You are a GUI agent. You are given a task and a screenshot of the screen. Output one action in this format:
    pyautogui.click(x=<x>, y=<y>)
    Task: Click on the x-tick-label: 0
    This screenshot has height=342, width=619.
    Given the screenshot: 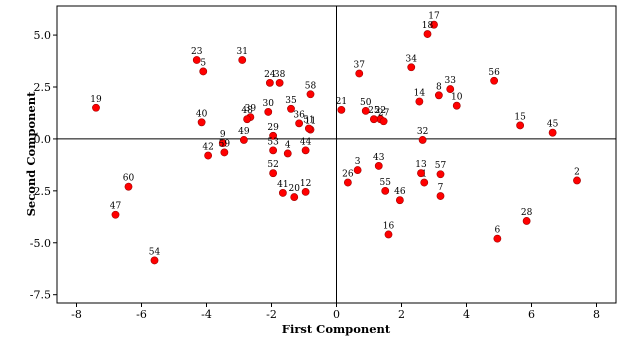 What is the action you would take?
    pyautogui.click(x=336, y=314)
    